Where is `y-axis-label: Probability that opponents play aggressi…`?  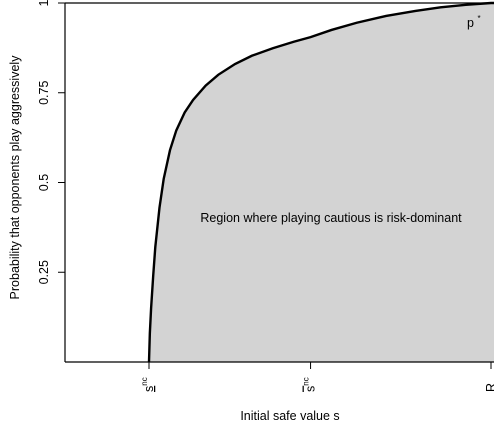 y-axis-label: Probability that opponents play aggressi… is located at coordinates (15, 177).